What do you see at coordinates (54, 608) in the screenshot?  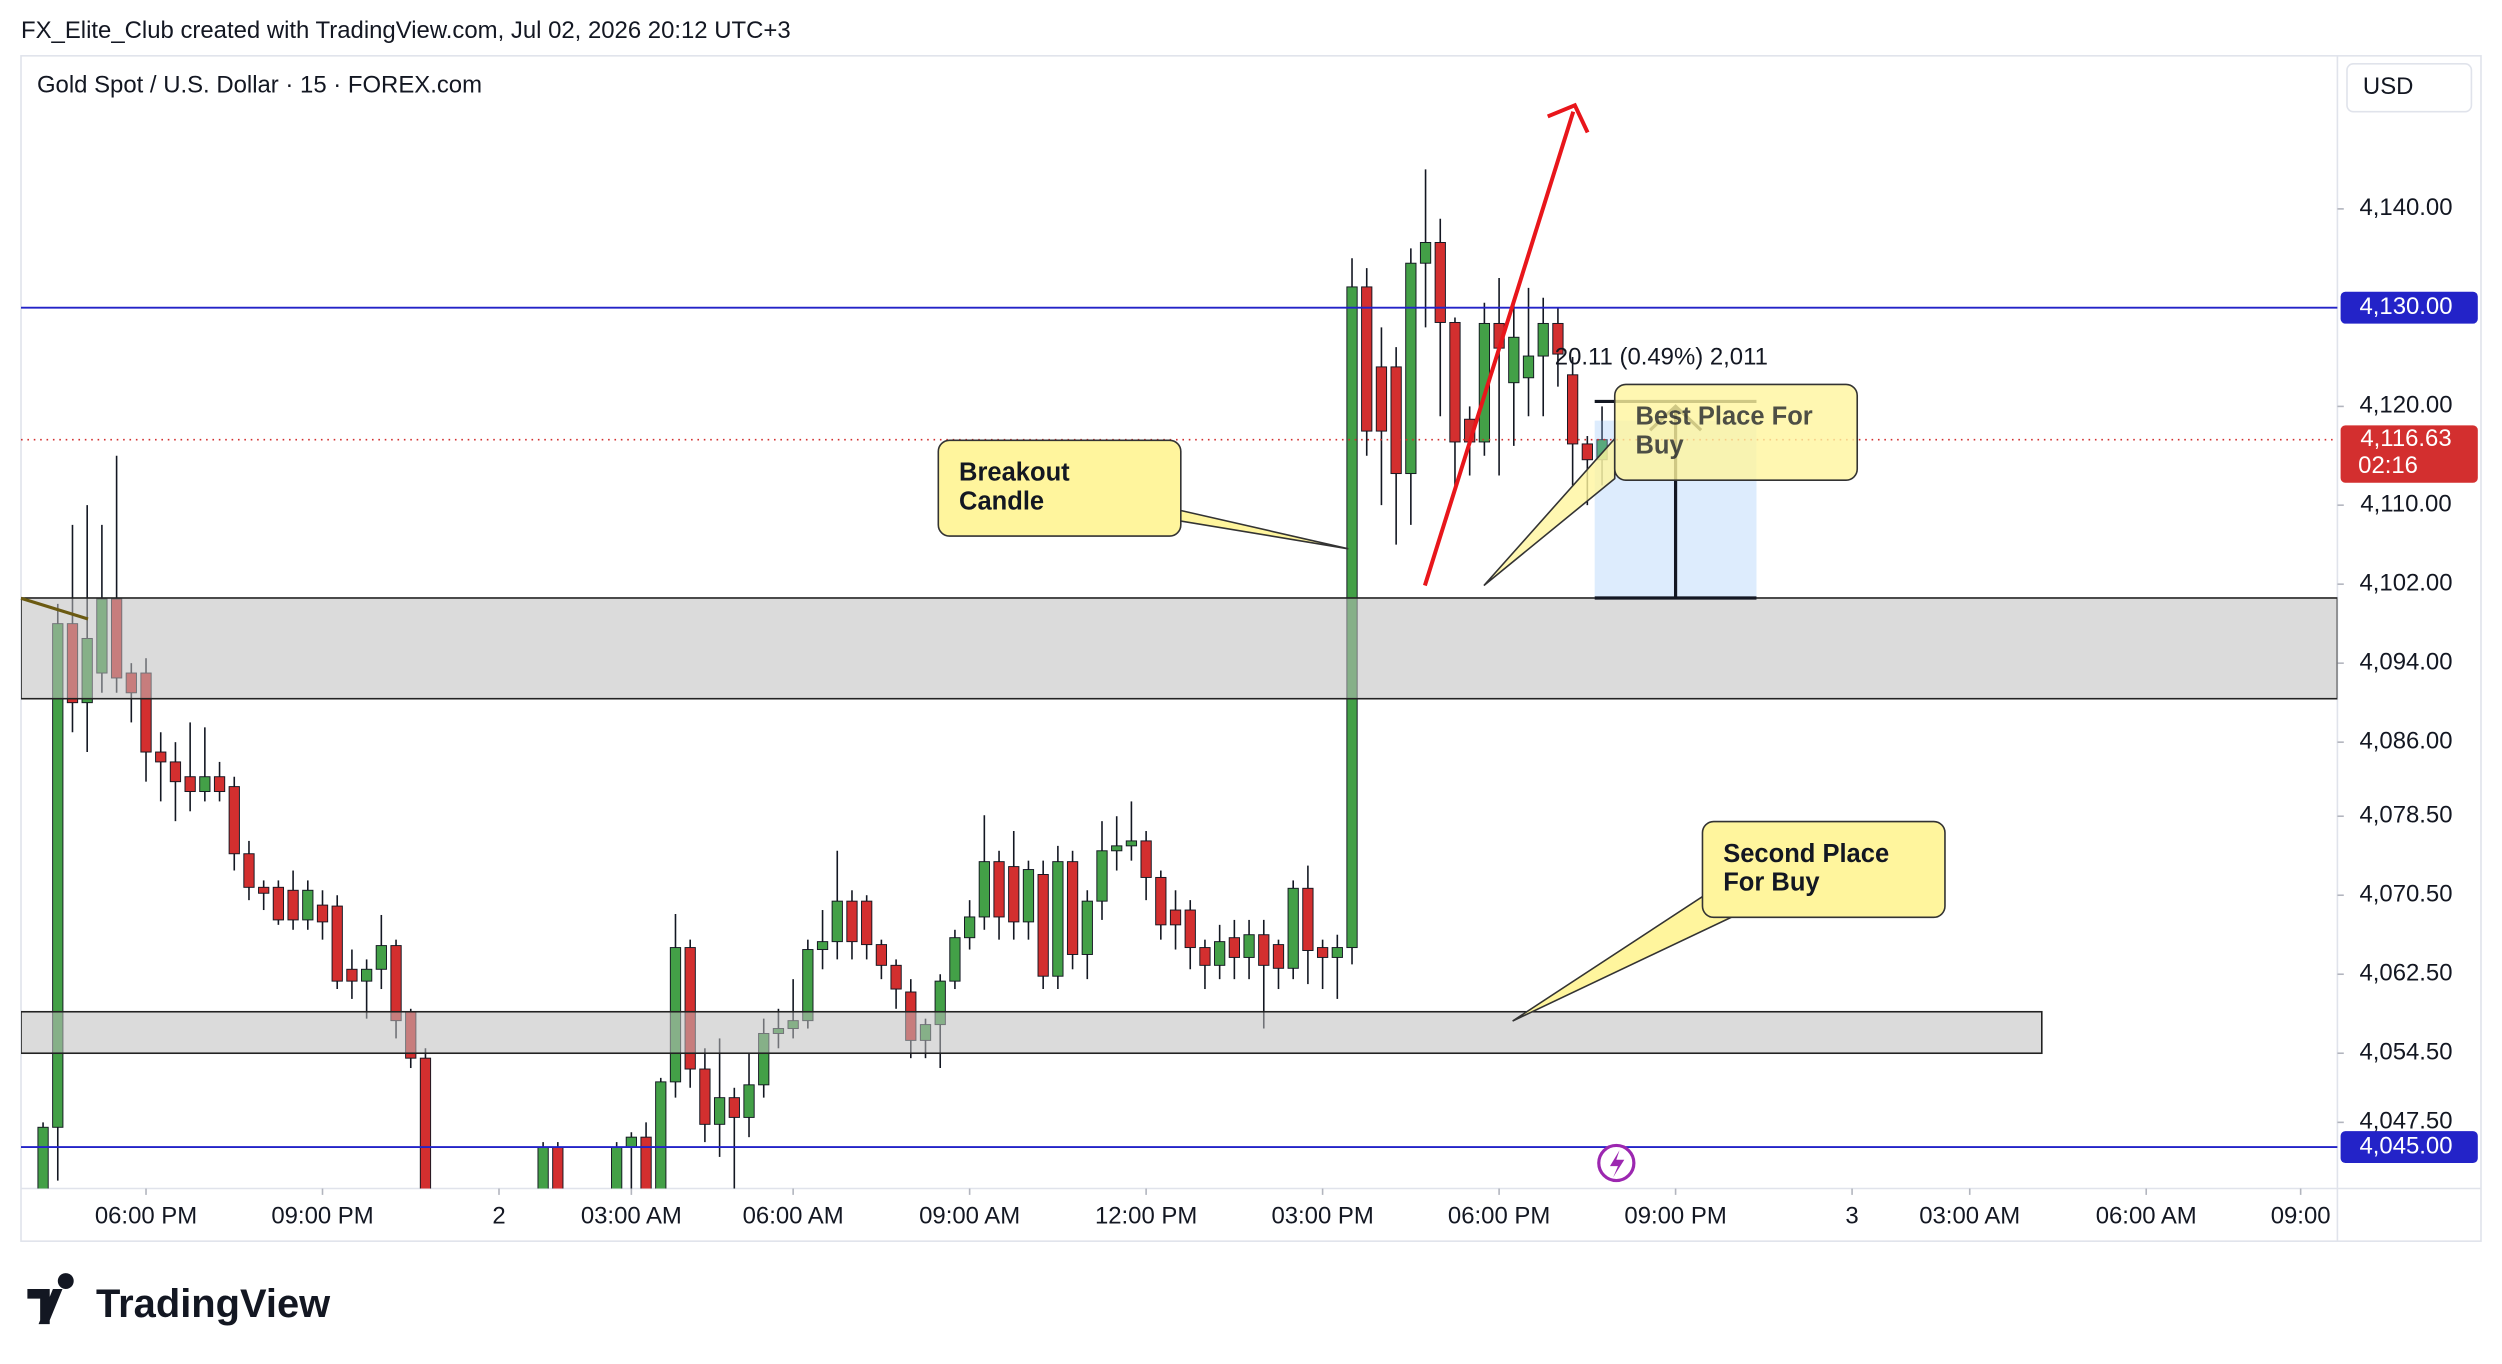 I see `trendline` at bounding box center [54, 608].